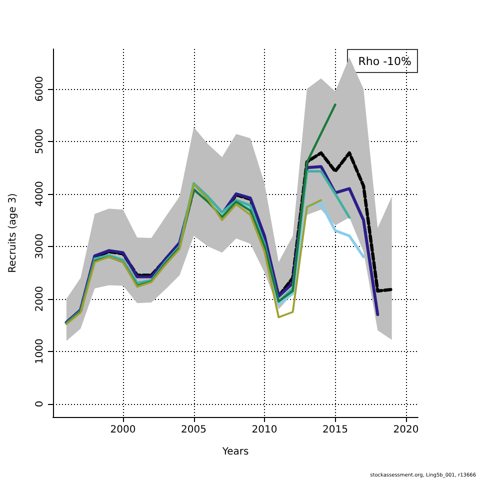 This screenshot has height=480, width=480. What do you see at coordinates (13, 233) in the screenshot?
I see `y-axis-title: Recruits (age 3)` at bounding box center [13, 233].